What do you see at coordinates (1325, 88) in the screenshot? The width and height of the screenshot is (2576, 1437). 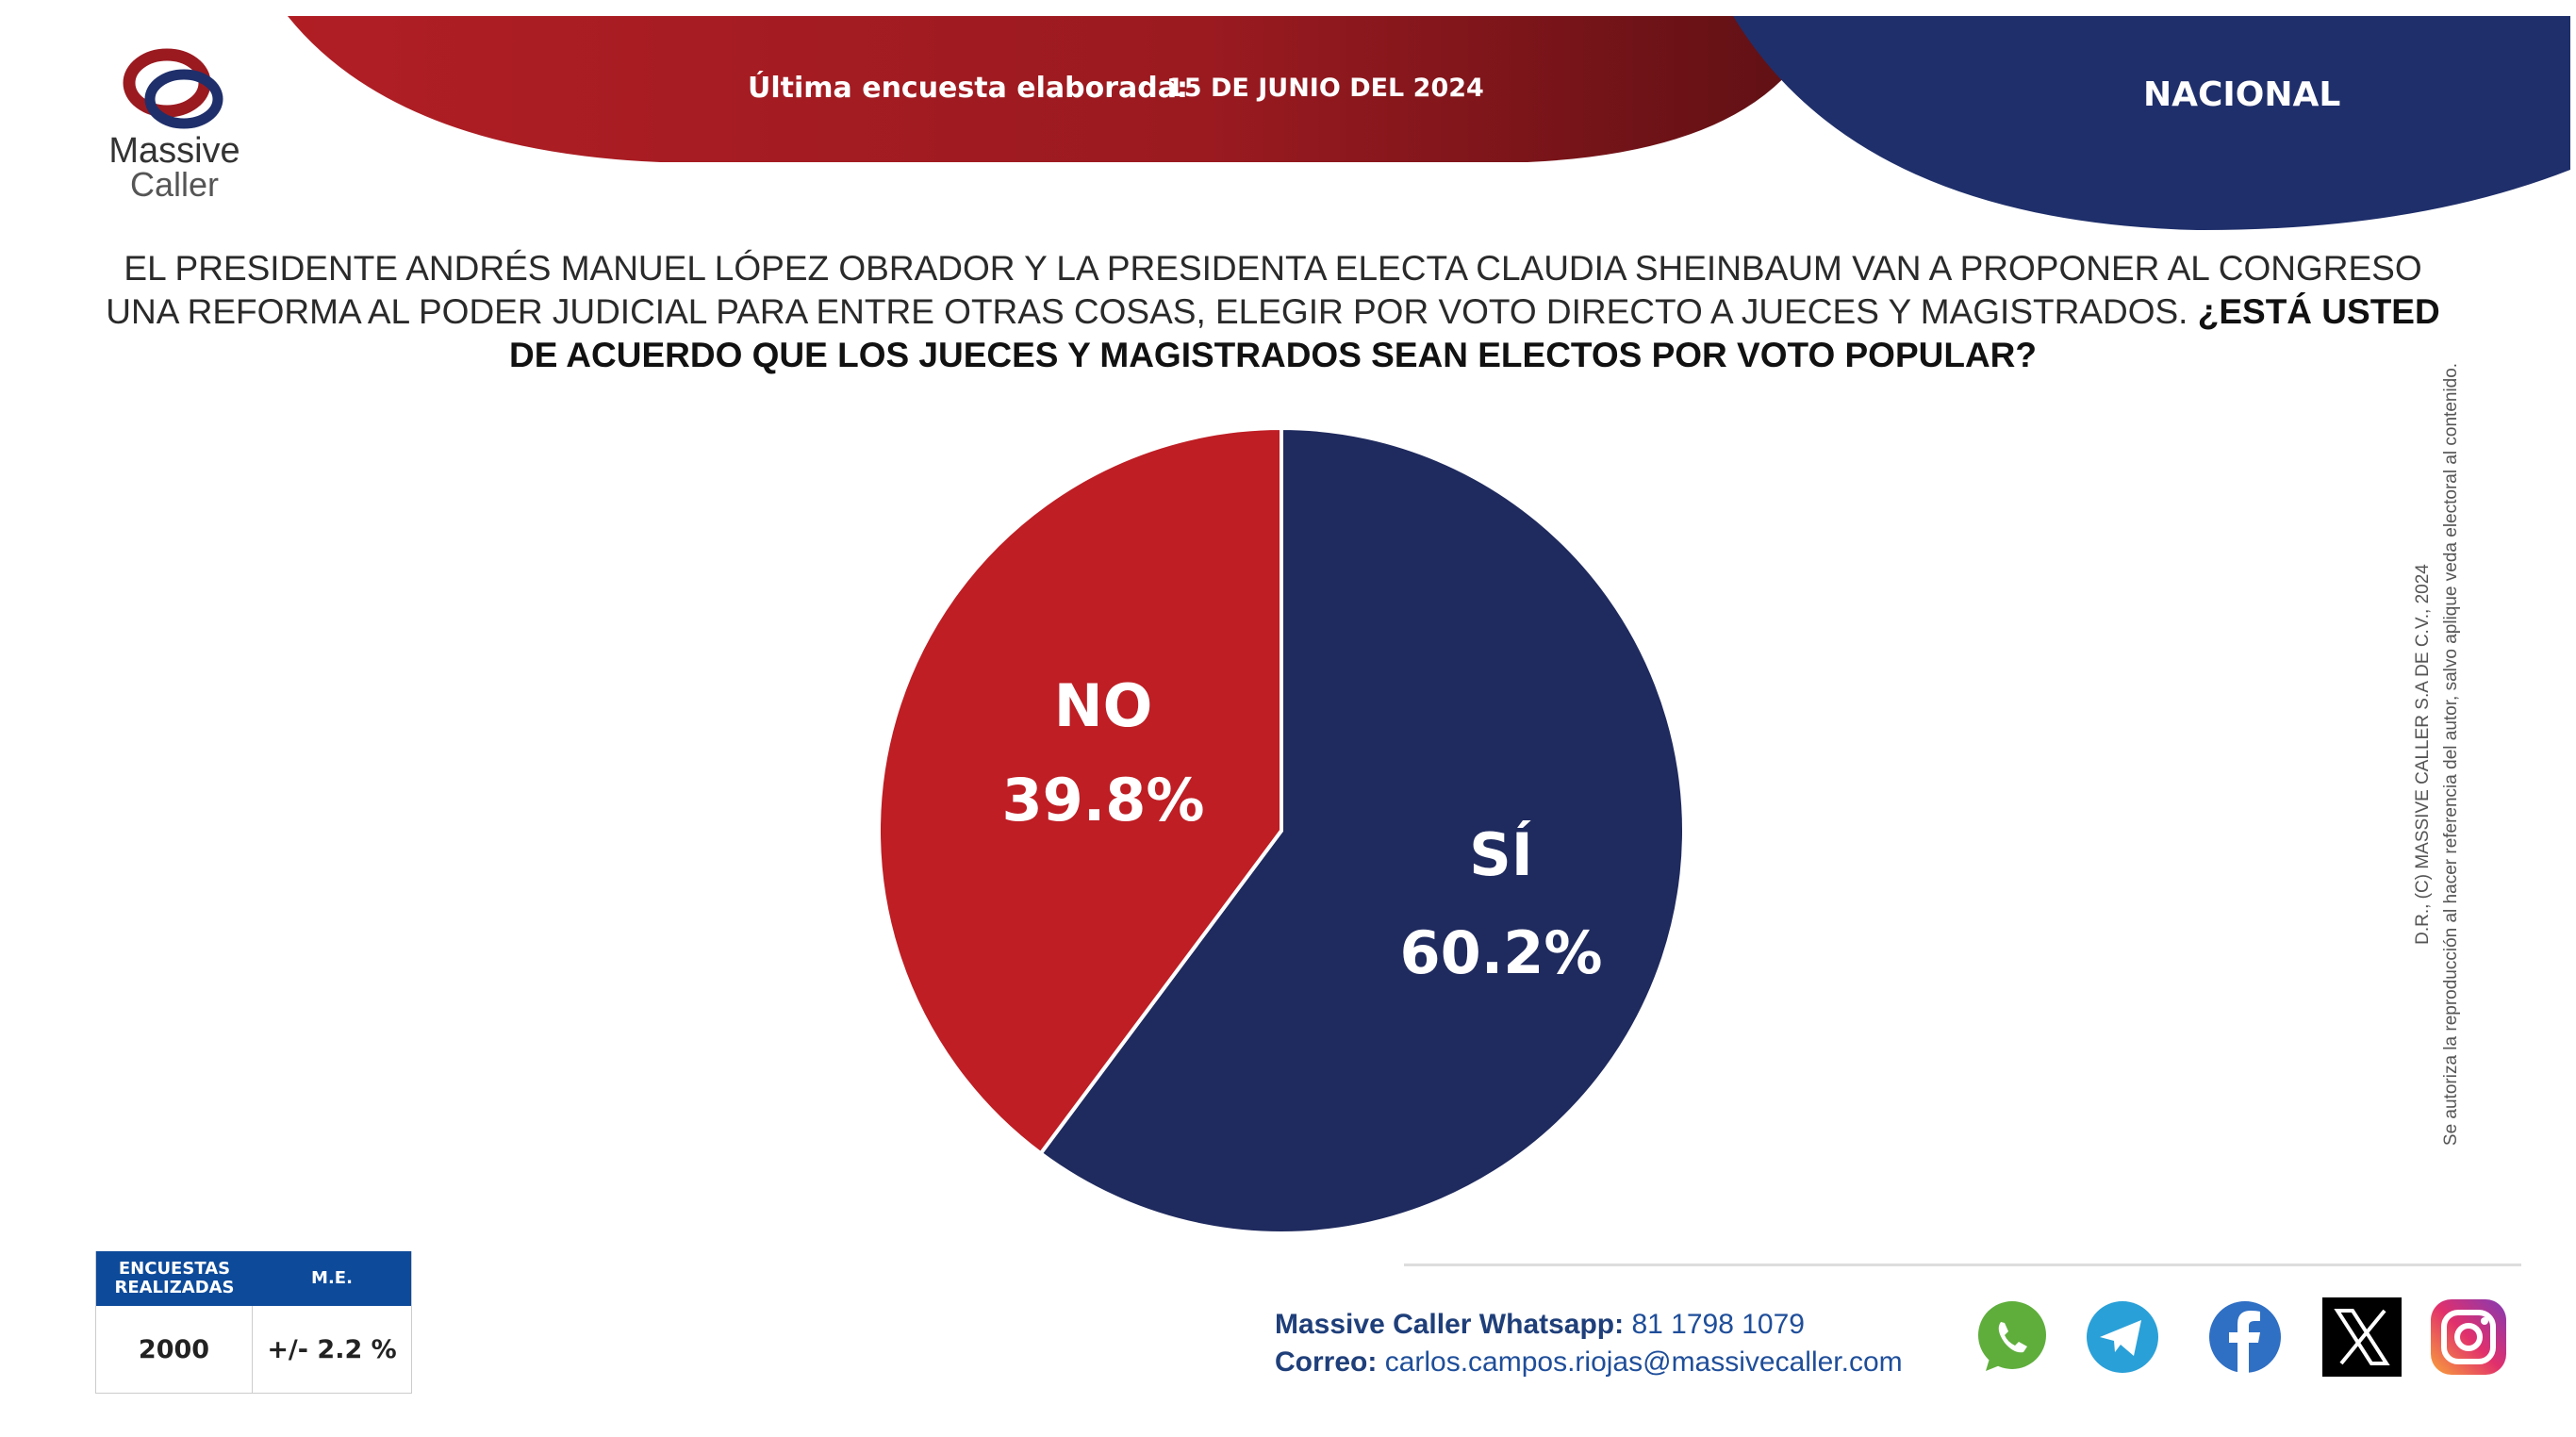 I see `survey-date: 15 DE JUNIO DEL 2024` at bounding box center [1325, 88].